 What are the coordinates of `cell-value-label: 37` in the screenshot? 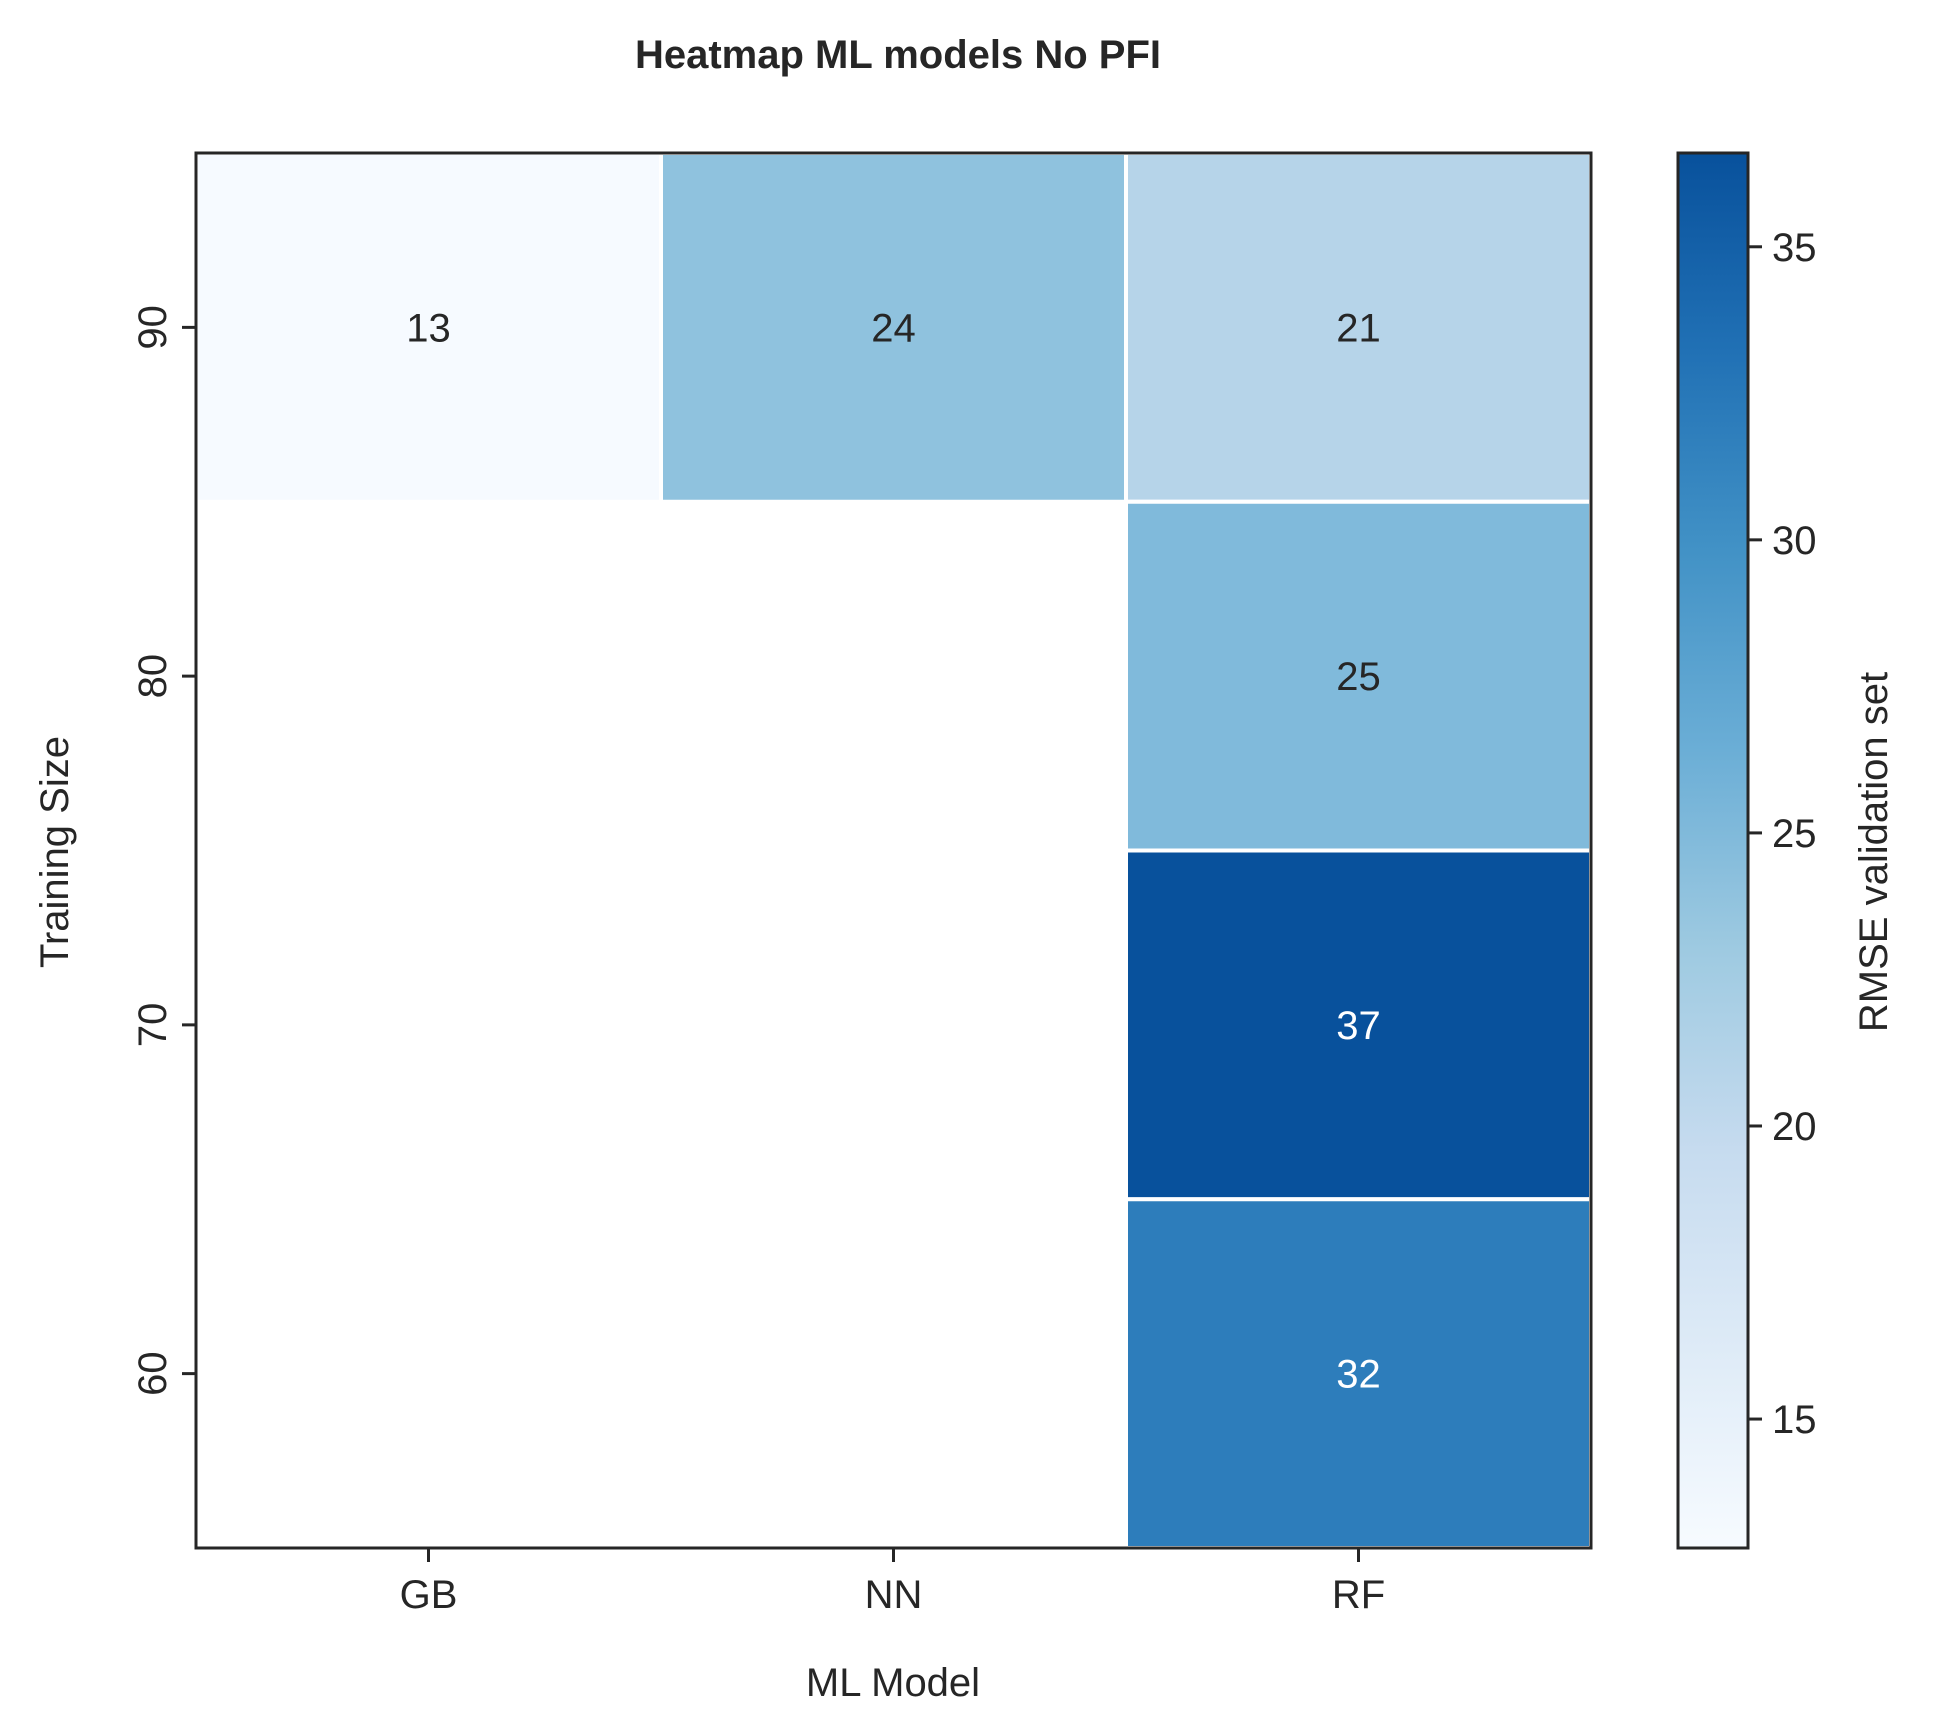 It's located at (1358, 1026).